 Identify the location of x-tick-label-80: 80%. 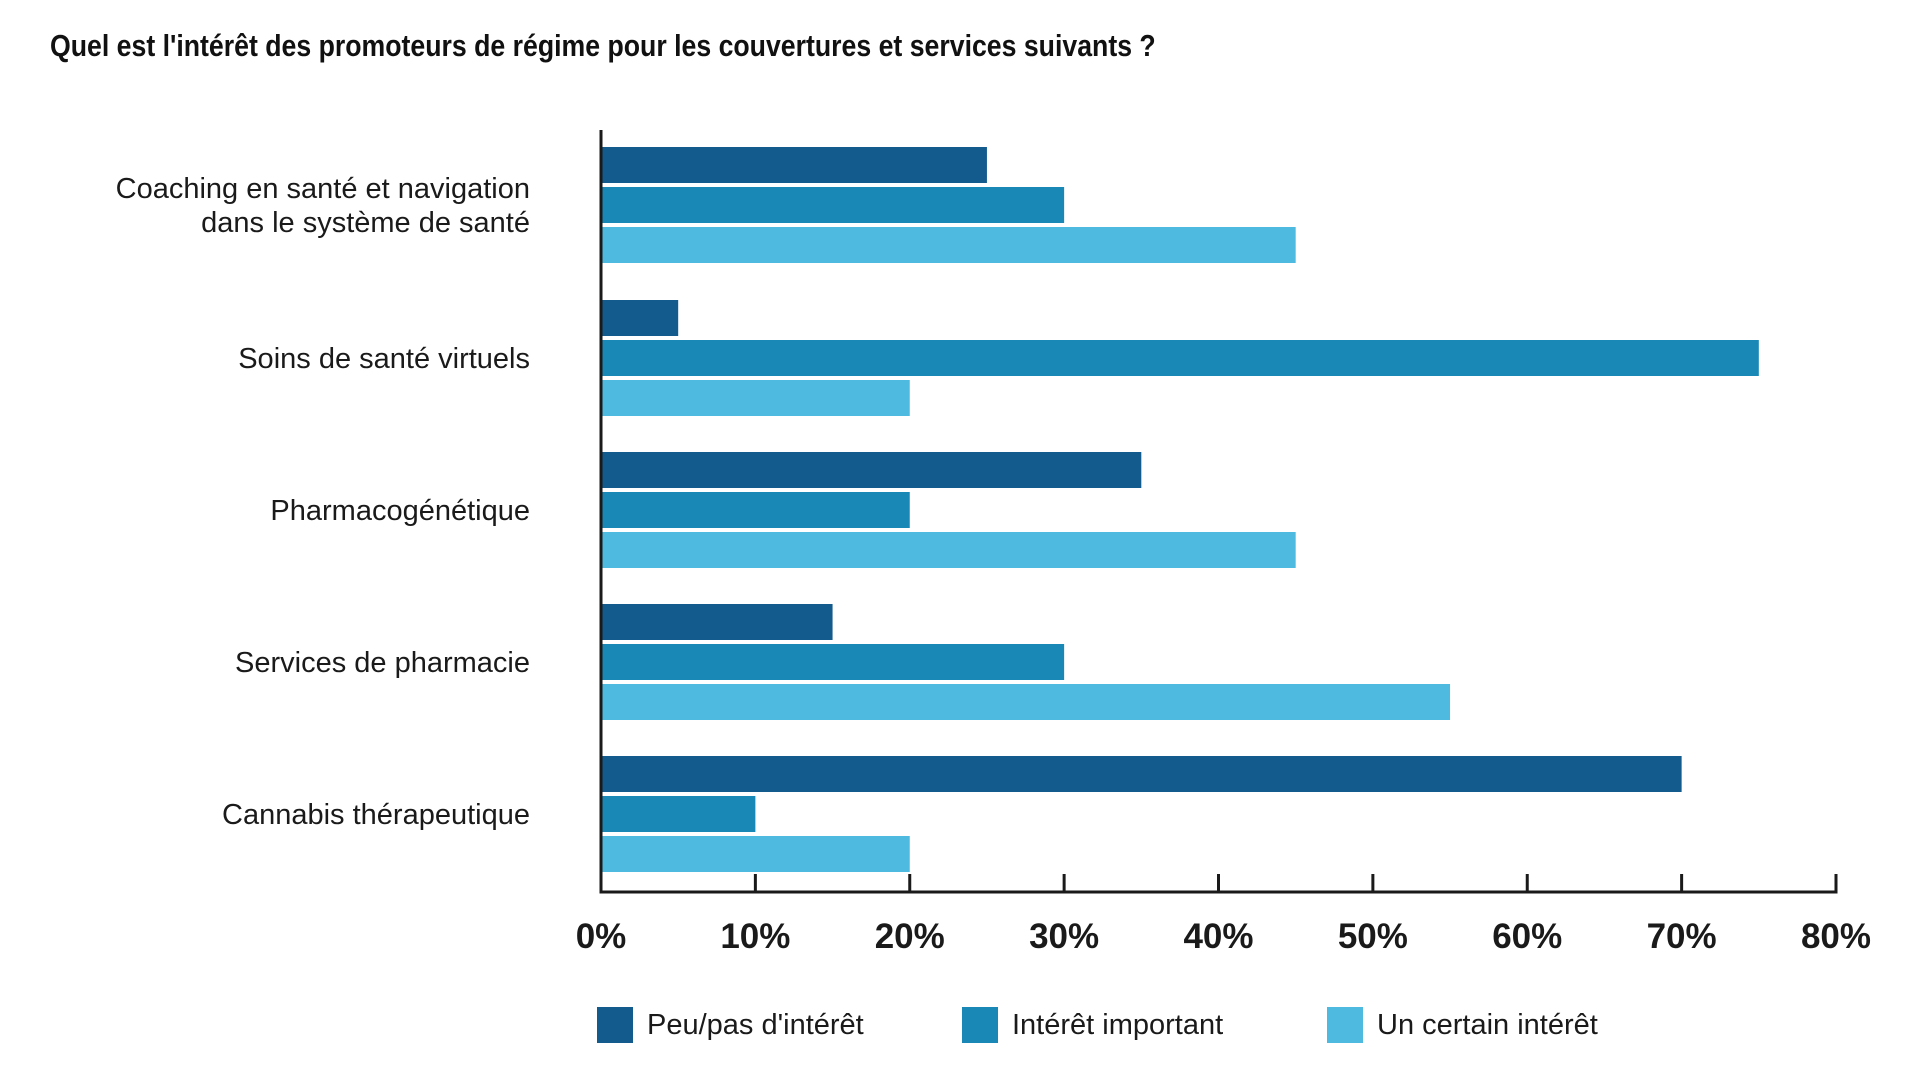
(1836, 936).